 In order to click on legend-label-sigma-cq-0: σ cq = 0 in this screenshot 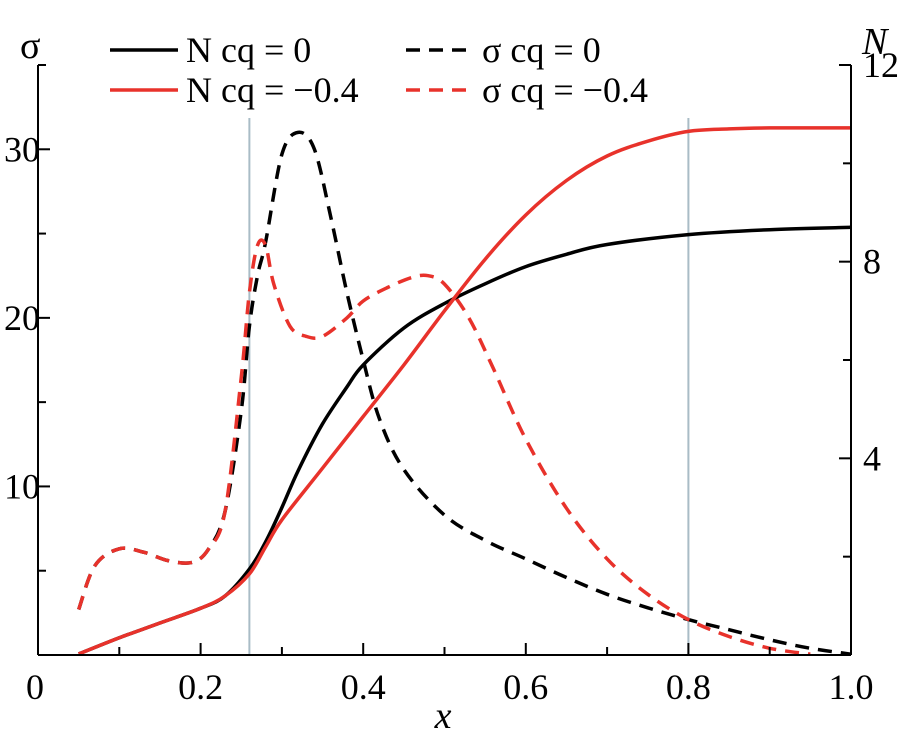, I will do `click(541, 50)`.